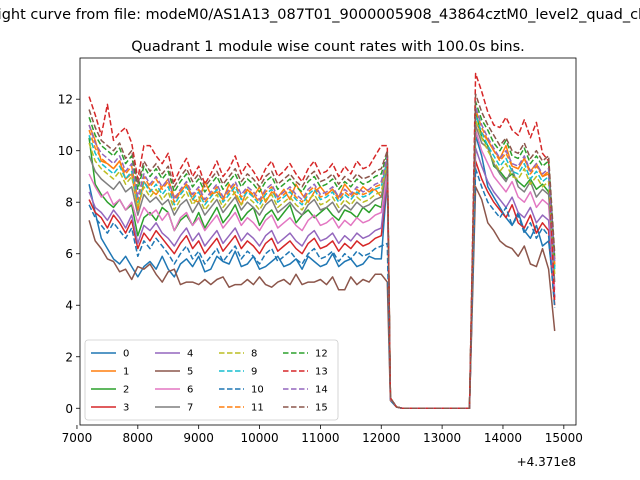 This screenshot has height=480, width=640. What do you see at coordinates (257, 390) in the screenshot?
I see `legend-label-10: 10` at bounding box center [257, 390].